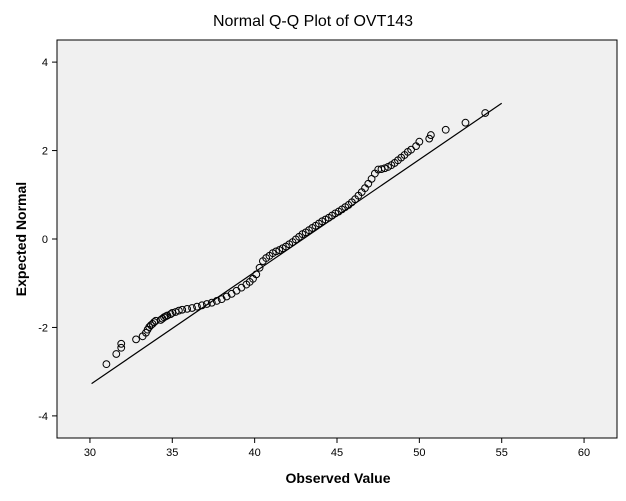  I want to click on chart-title: Normal Q-Q Plot of OVT143, so click(313, 21).